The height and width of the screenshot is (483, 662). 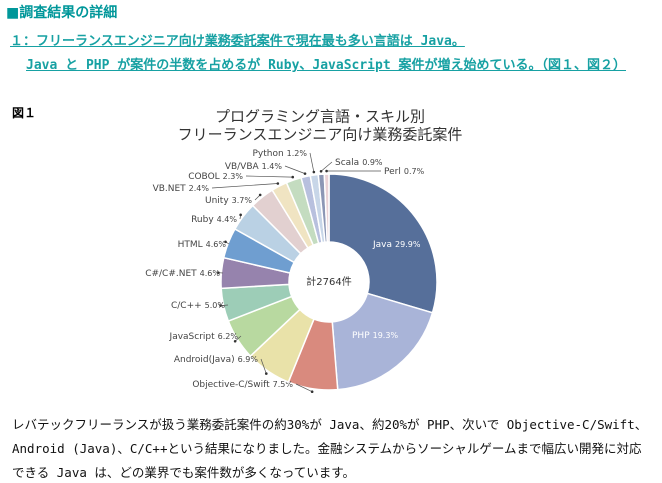 What do you see at coordinates (233, 176) in the screenshot?
I see `slice-value: 2.3%` at bounding box center [233, 176].